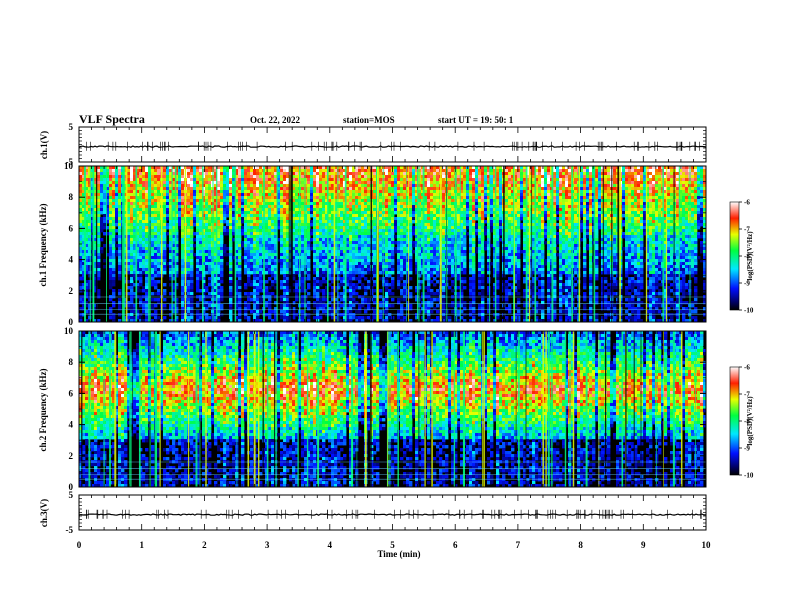 Image resolution: width=792 pixels, height=612 pixels. Describe the element at coordinates (275, 120) in the screenshot. I see `date-label: Oct. 22, 2022` at that location.